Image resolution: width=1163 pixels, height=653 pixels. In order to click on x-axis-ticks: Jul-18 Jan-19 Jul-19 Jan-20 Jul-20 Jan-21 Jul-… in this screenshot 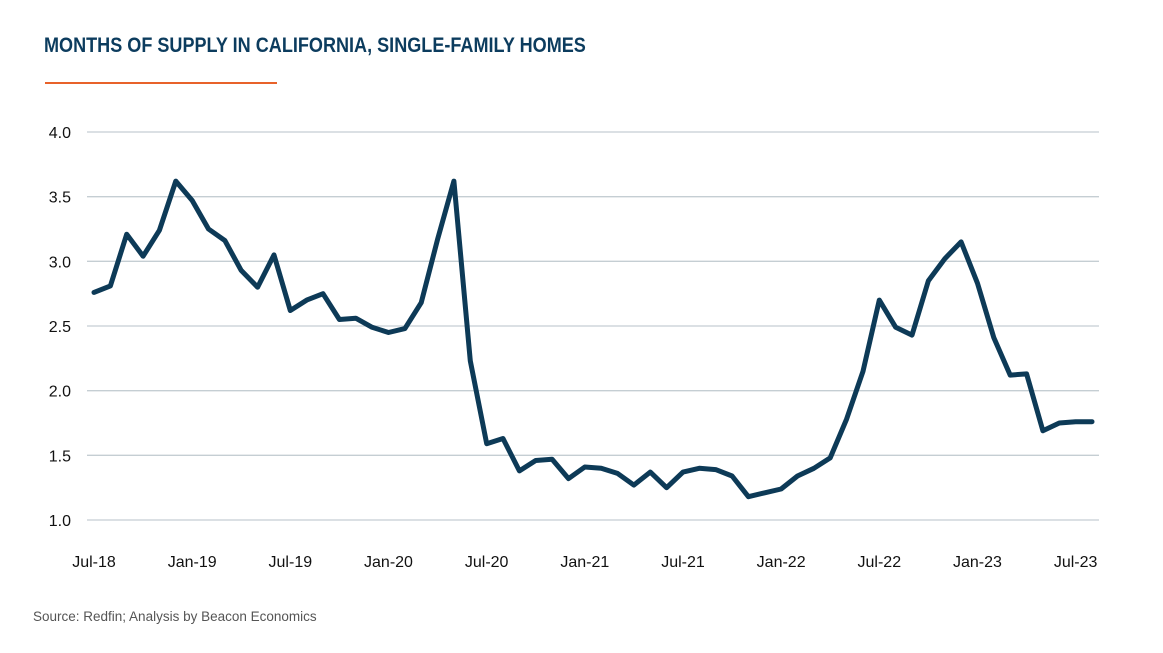, I will do `click(584, 562)`.